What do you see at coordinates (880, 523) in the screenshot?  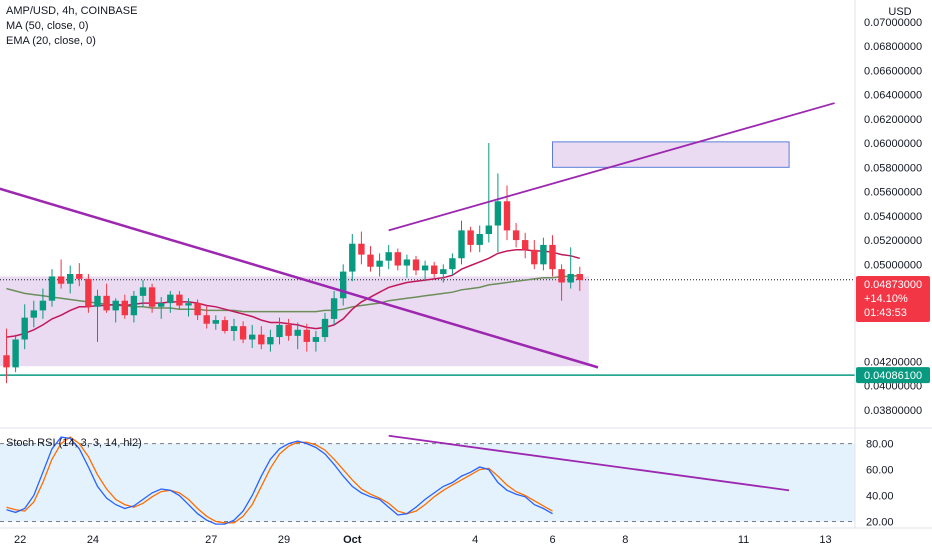 I see `stoch-rsi-axis-label: 20.00` at bounding box center [880, 523].